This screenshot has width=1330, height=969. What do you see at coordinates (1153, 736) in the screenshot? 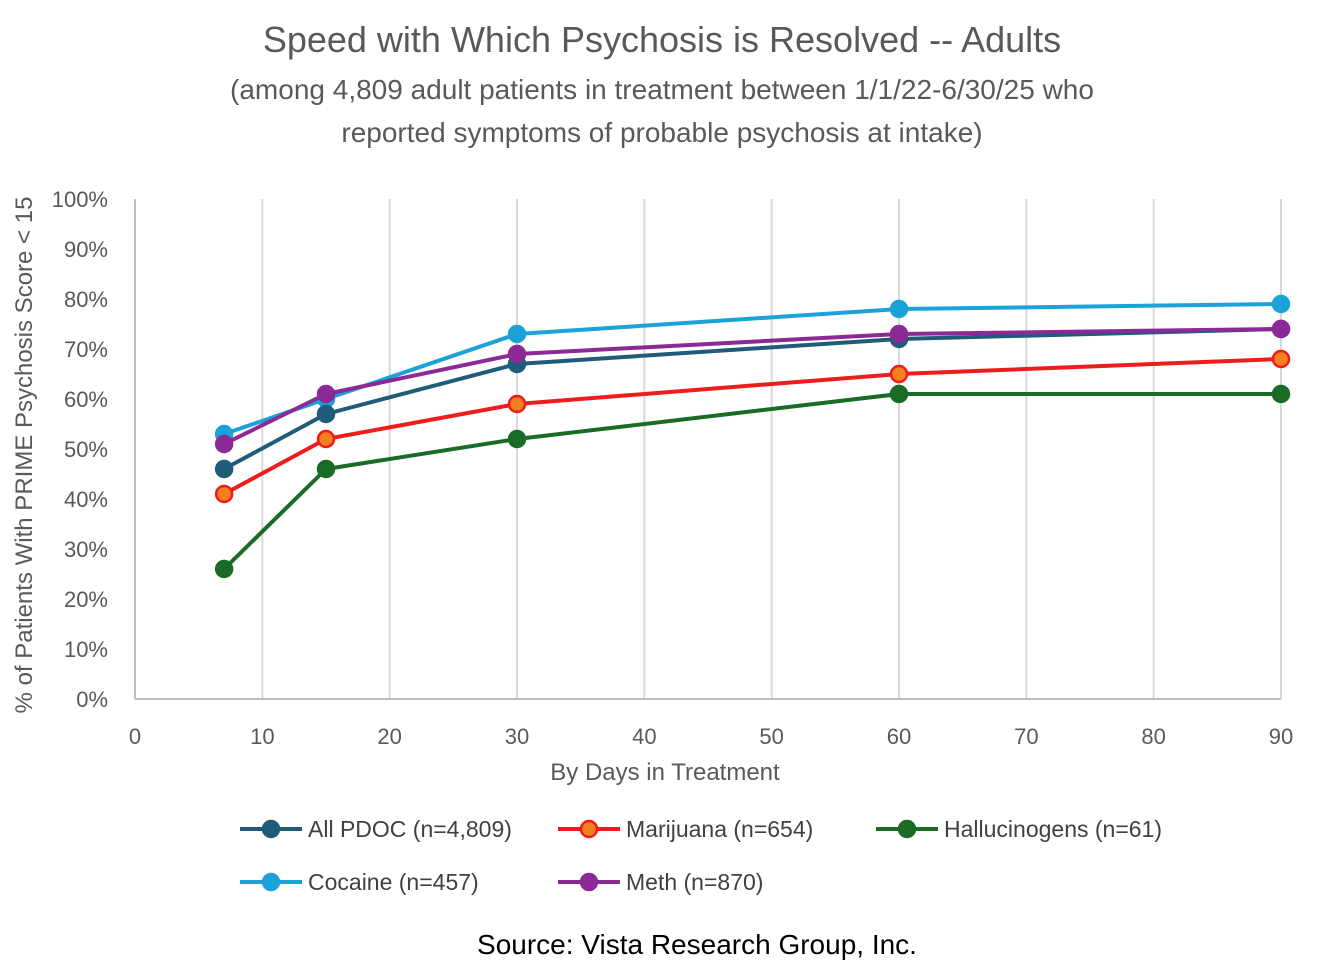
I see `x-tick-label: 80` at bounding box center [1153, 736].